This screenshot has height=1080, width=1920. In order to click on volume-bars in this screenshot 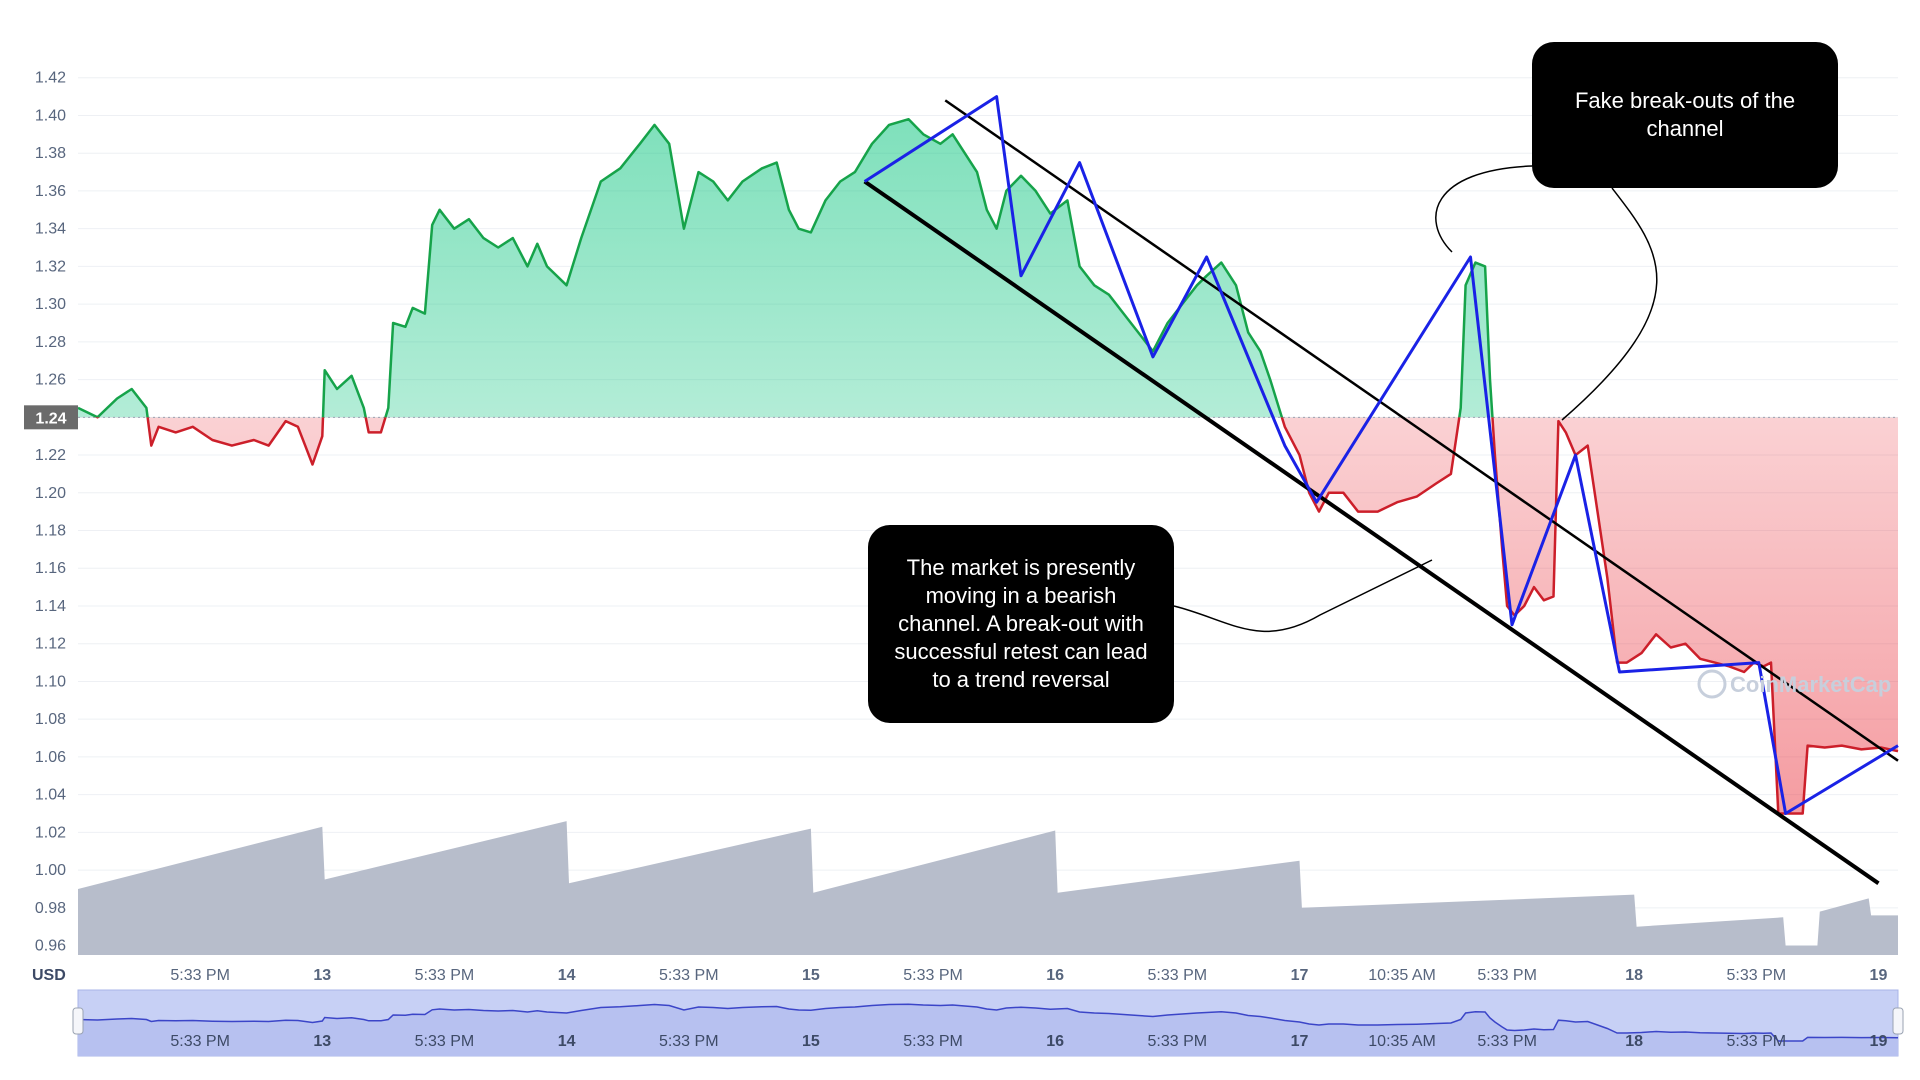, I will do `click(988, 888)`.